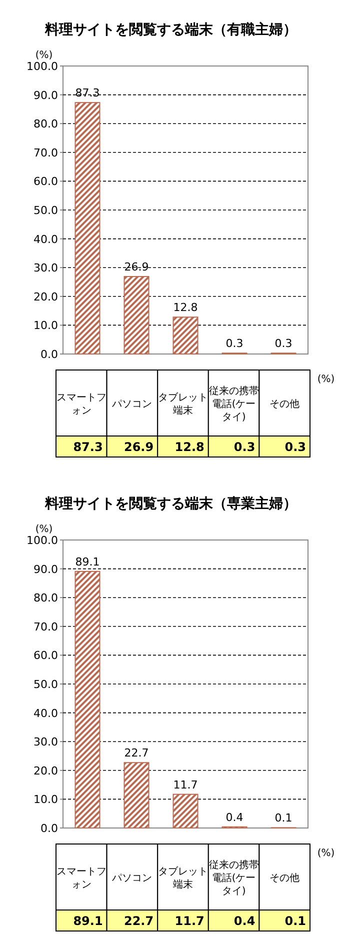 This screenshot has width=342, height=948. What do you see at coordinates (189, 447) in the screenshot?
I see `data-label: 12.8` at bounding box center [189, 447].